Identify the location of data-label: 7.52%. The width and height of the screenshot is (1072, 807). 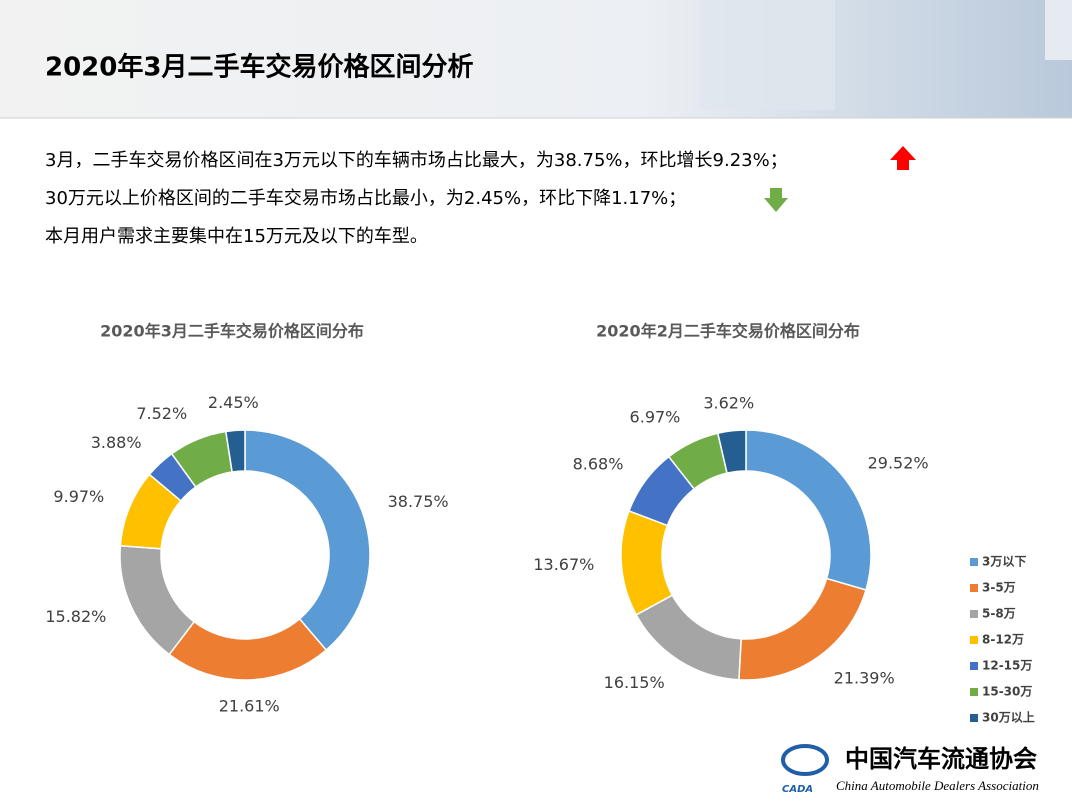
(161, 413).